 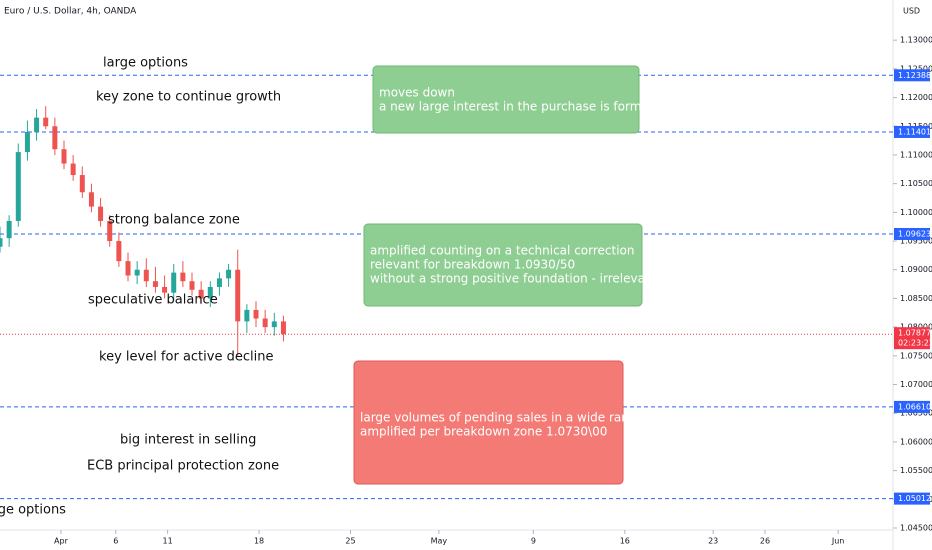 I want to click on level-label: 1.12388, so click(x=914, y=75).